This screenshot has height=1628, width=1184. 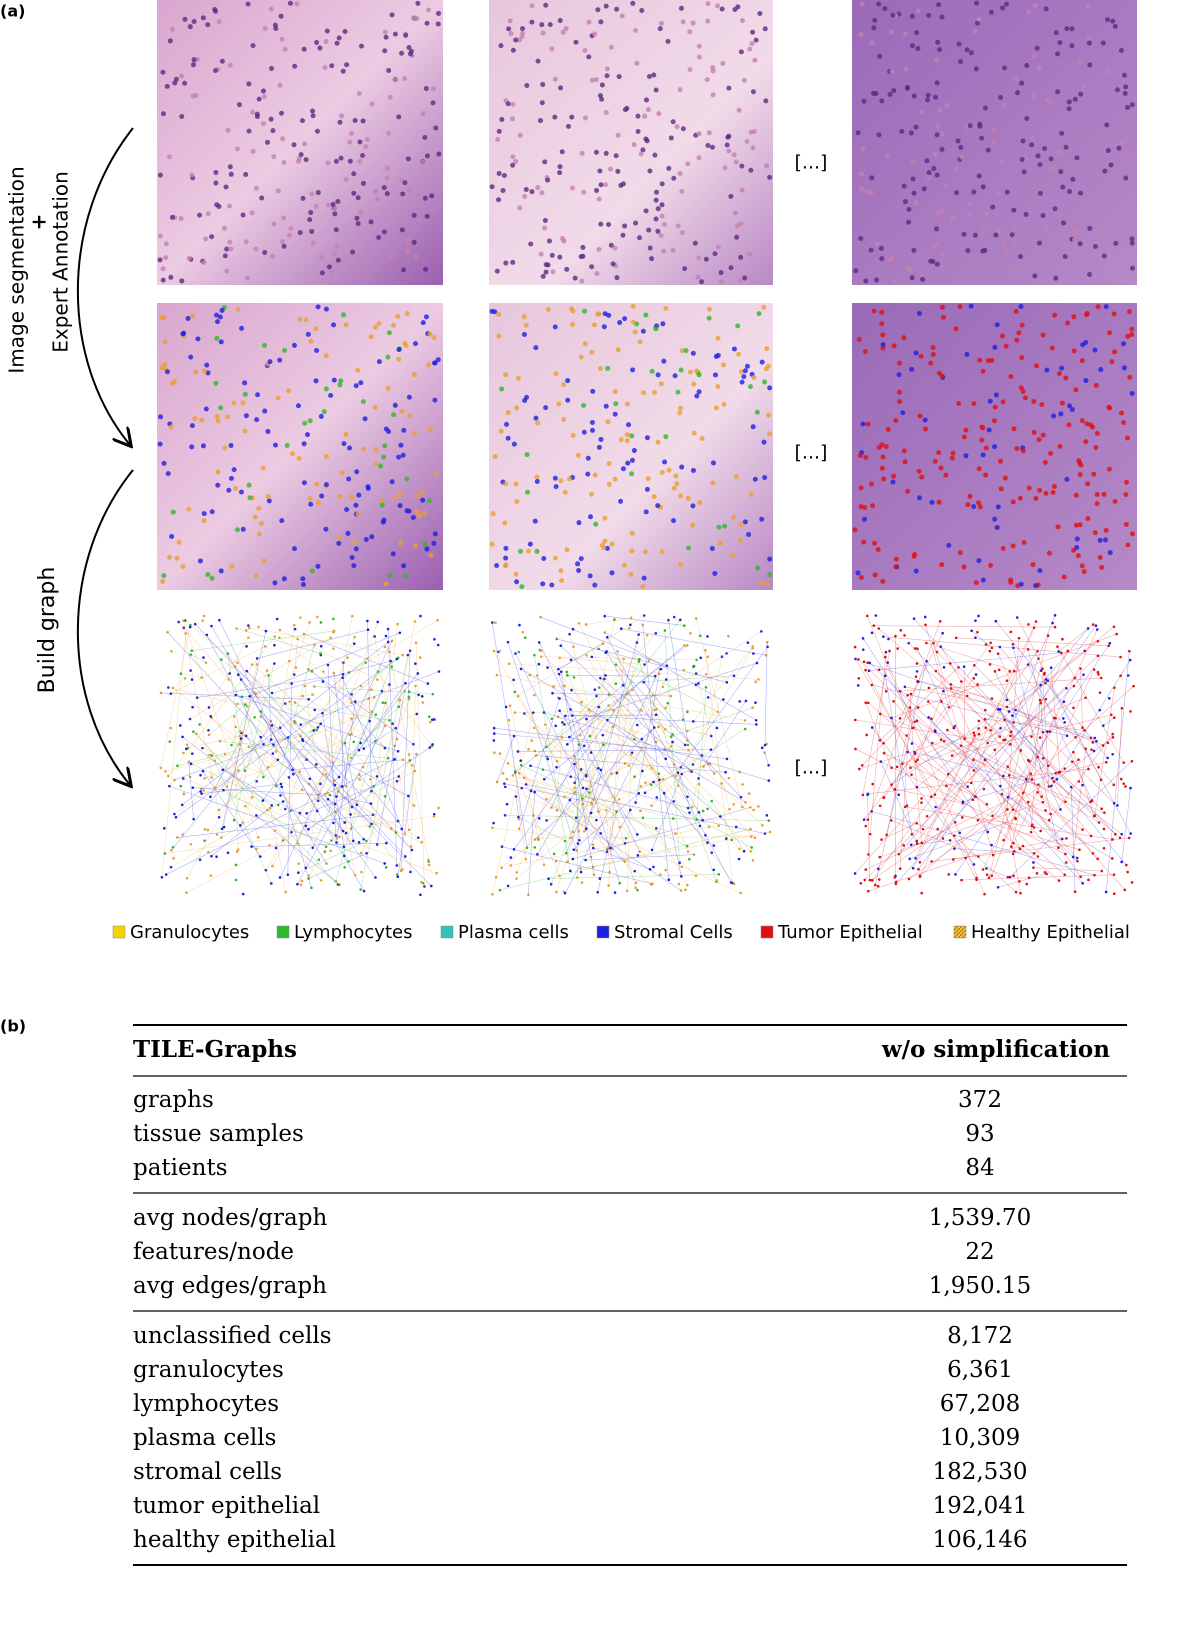 I want to click on side-label: Build graph, so click(x=47, y=630).